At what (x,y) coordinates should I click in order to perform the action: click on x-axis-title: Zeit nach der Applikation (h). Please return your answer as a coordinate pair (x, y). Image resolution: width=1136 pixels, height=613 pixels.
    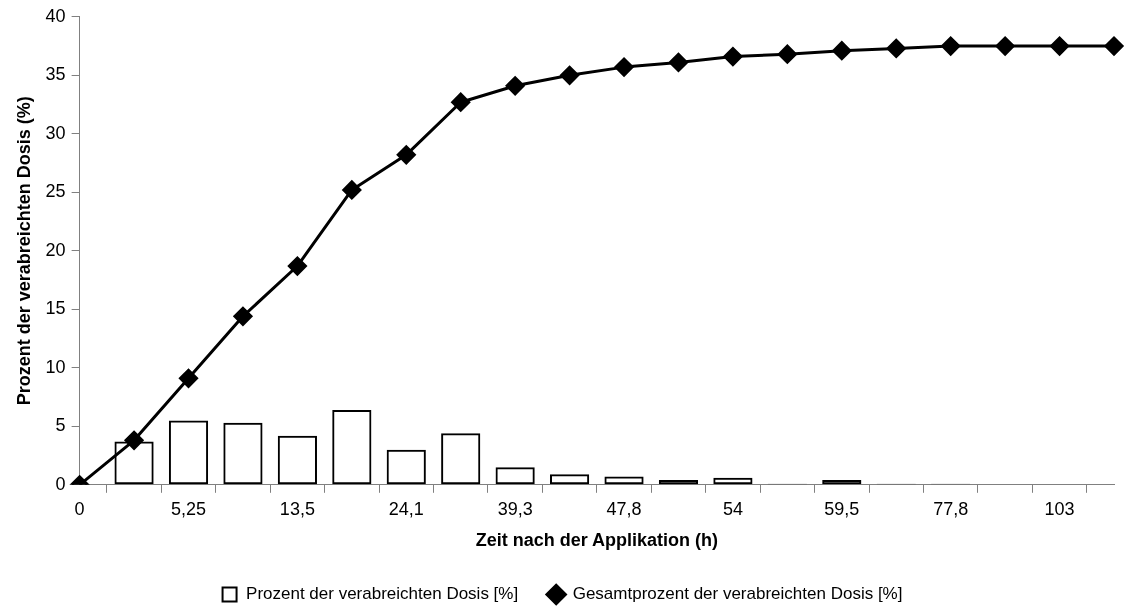
    Looking at the image, I should click on (596, 540).